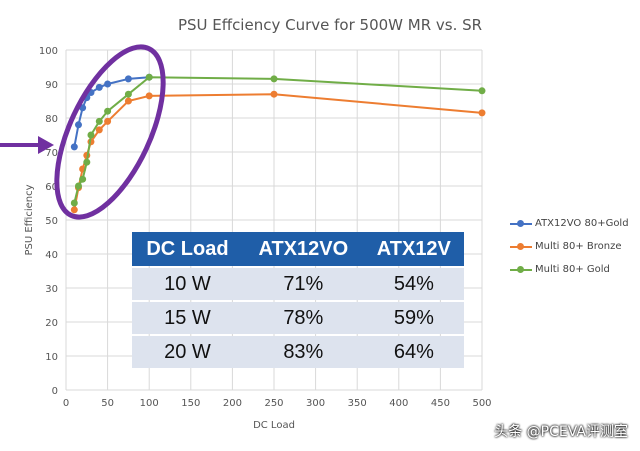 The image size is (640, 451). I want to click on legend-item: Multi 80+ Bronze, so click(569, 246).